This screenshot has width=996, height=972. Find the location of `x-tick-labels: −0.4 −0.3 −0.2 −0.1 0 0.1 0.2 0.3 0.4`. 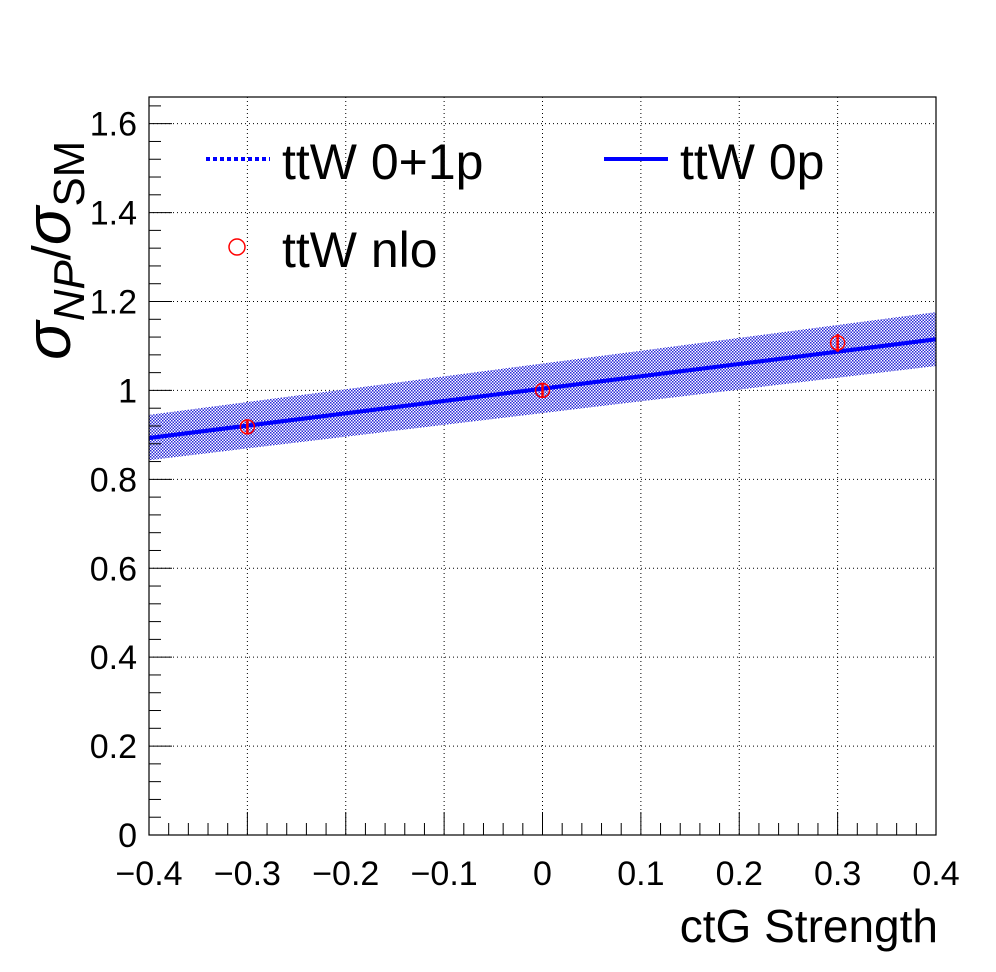

x-tick-labels: −0.4 −0.3 −0.2 −0.1 0 0.1 0.2 0.3 0.4 is located at coordinates (537, 874).